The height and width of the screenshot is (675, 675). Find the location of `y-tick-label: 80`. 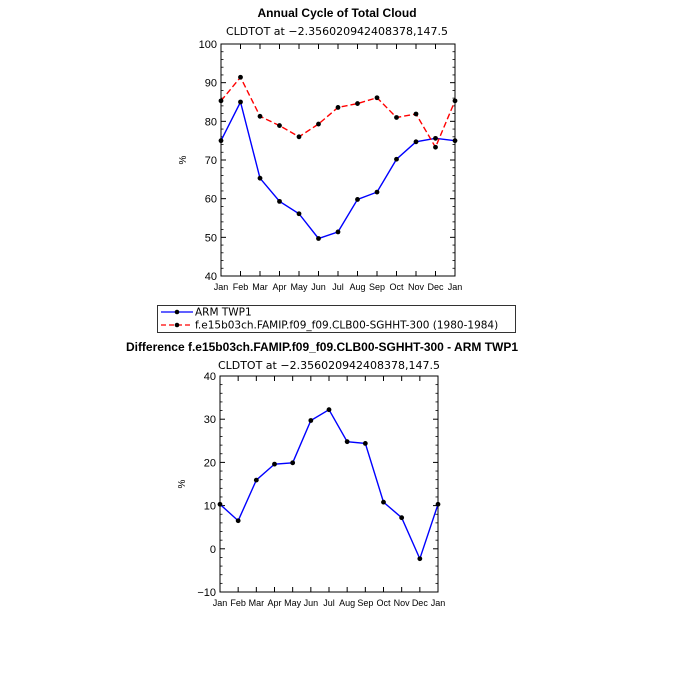

y-tick-label: 80 is located at coordinates (211, 122).